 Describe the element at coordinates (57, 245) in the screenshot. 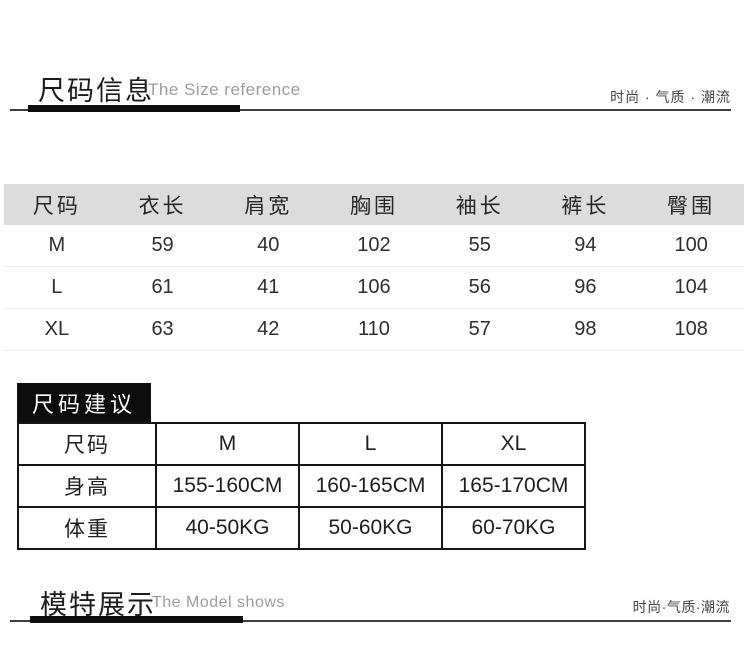

I see `cell-size: M` at that location.